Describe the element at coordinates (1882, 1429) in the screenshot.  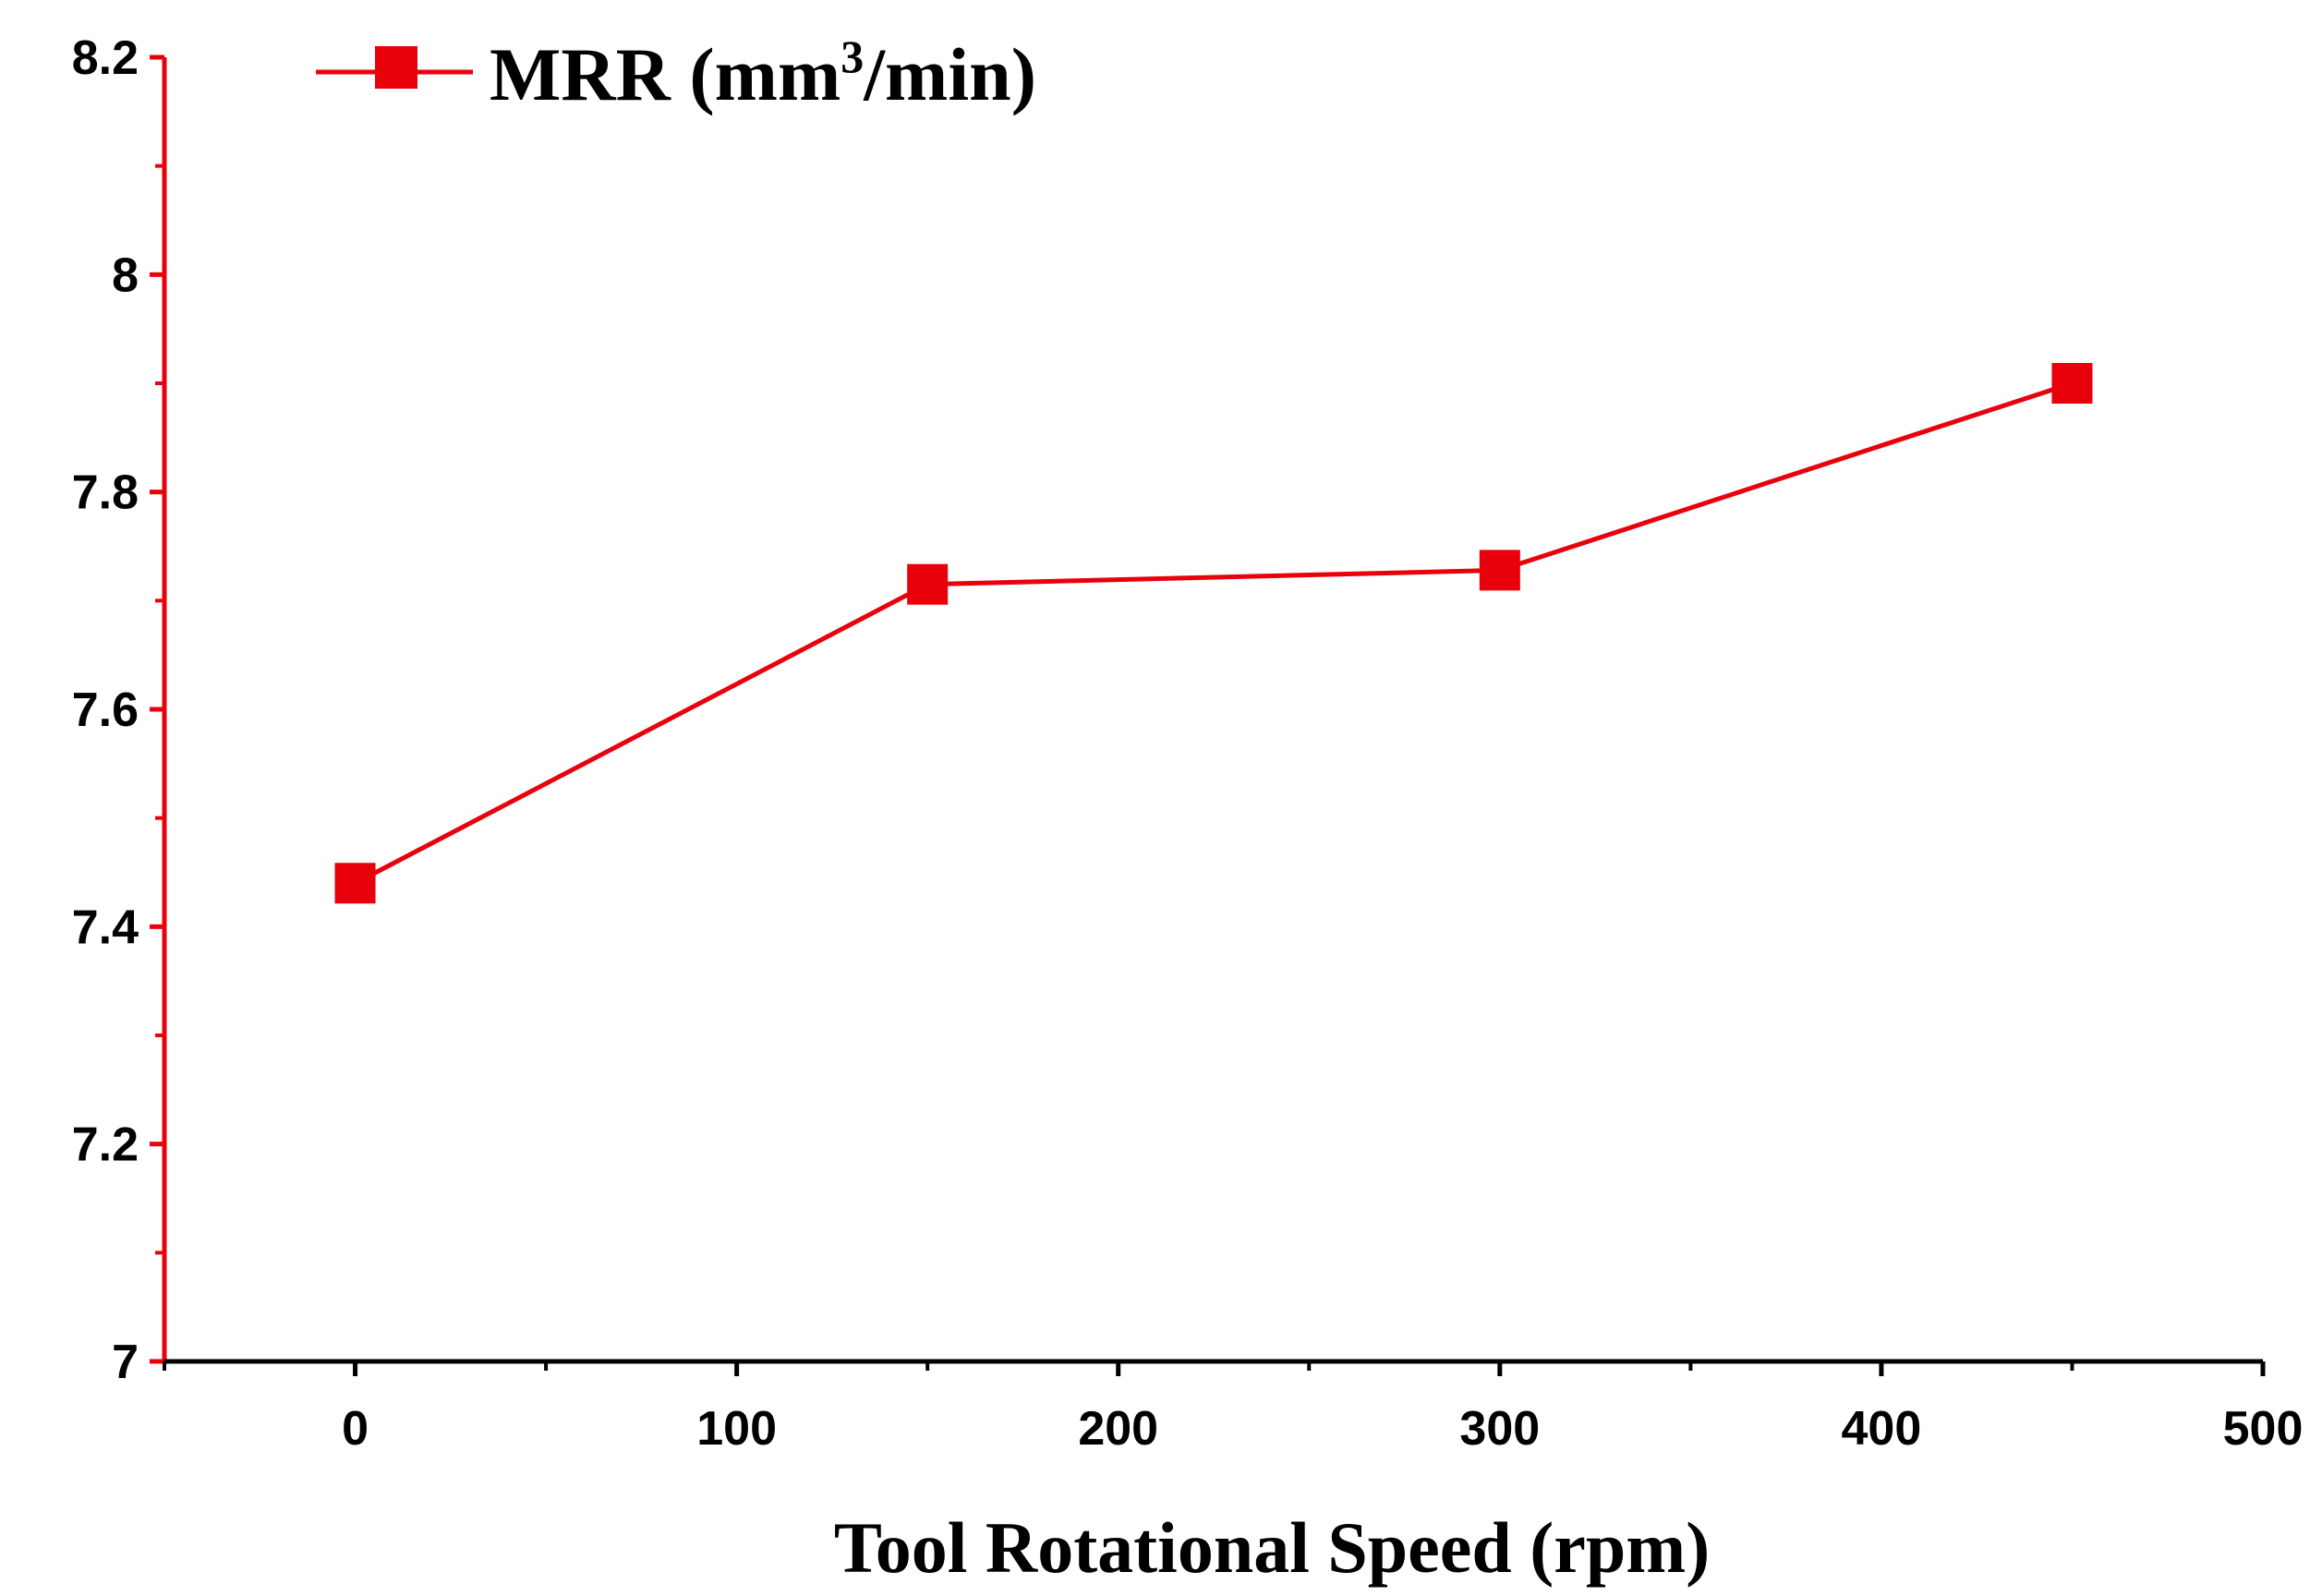
I see `x-tick-label: 400` at that location.